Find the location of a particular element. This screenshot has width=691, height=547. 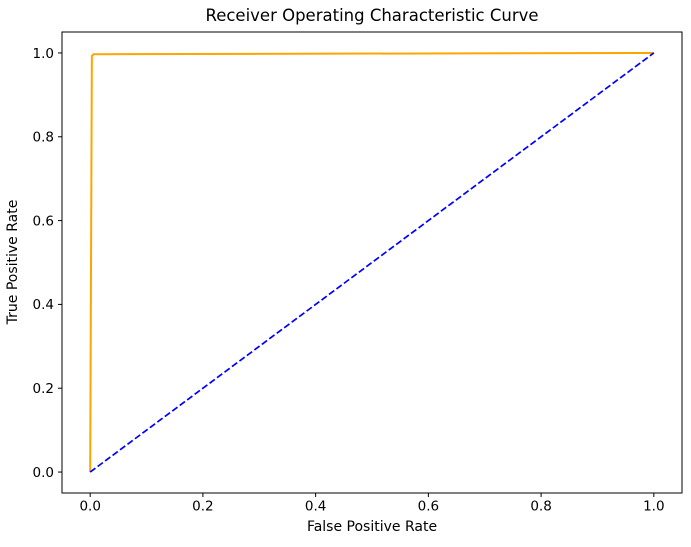

x-tick-label: 0.8 is located at coordinates (540, 507).